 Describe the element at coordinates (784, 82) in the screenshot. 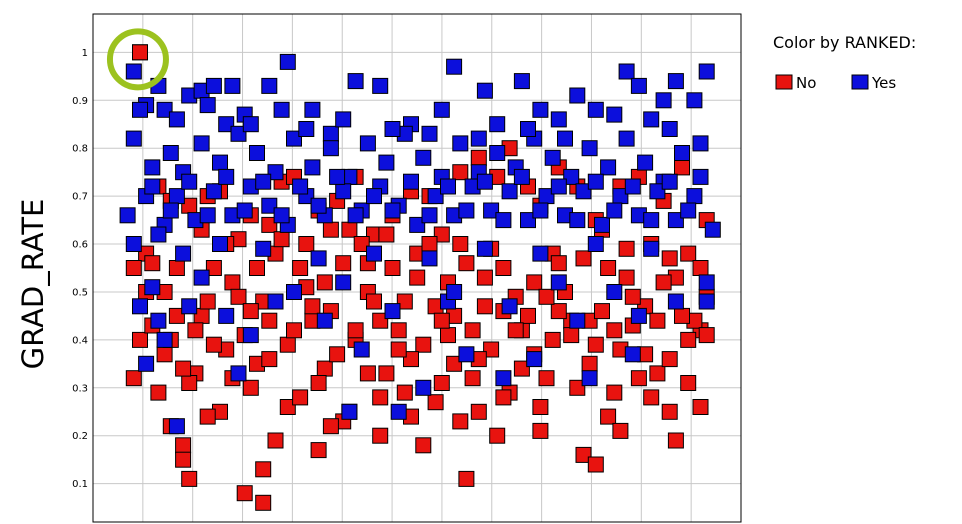

I see `legend-swatch-no` at that location.